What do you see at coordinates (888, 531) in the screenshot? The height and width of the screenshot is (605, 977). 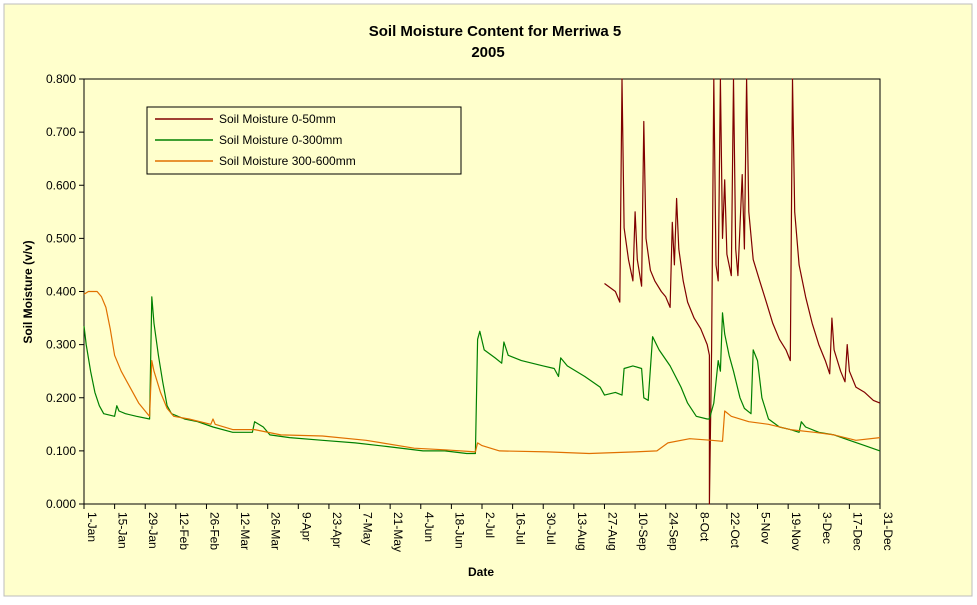 I see `x-tick-label: 31-Dec` at bounding box center [888, 531].